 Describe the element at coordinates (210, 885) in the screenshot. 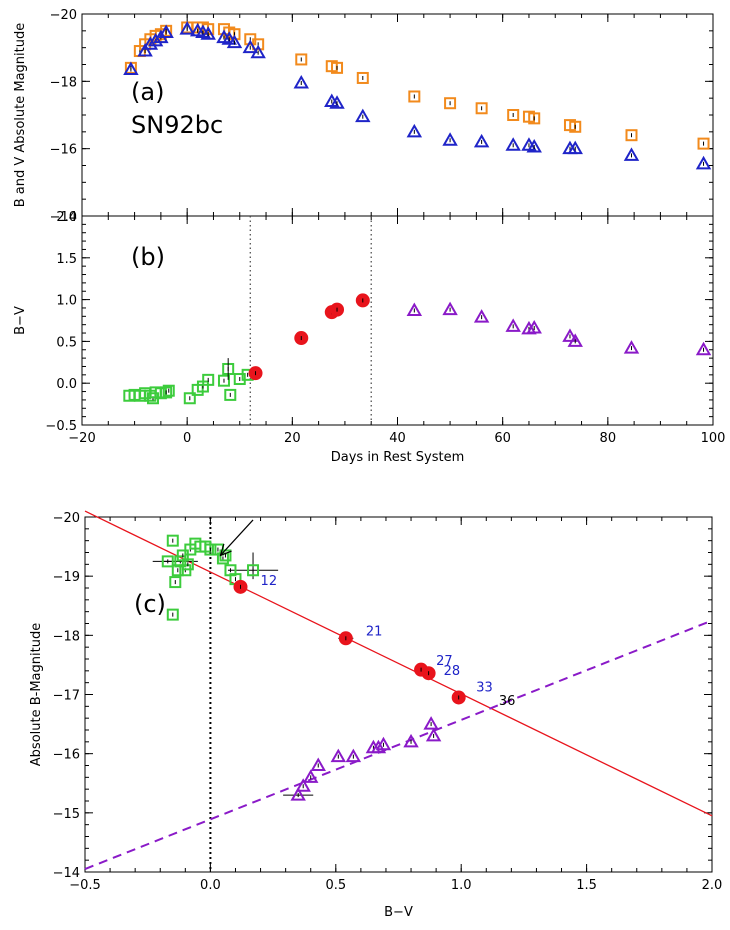

I see `panel-c-xtick-label: 0.0` at that location.